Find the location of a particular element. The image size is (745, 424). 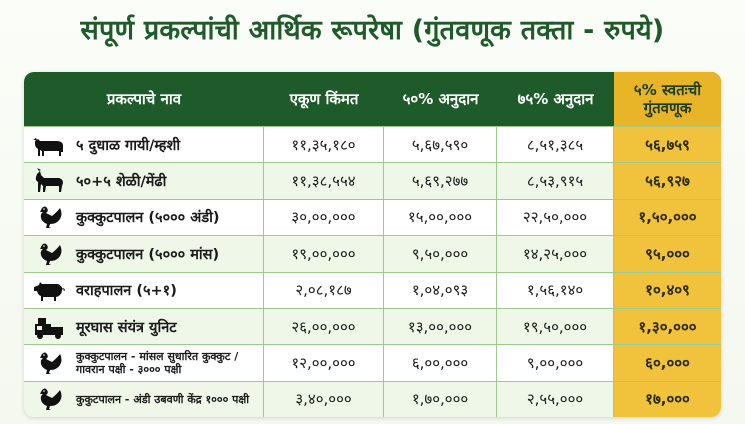

project-name: ५ दुधाळ गायी/म्हशी is located at coordinates (128, 145).